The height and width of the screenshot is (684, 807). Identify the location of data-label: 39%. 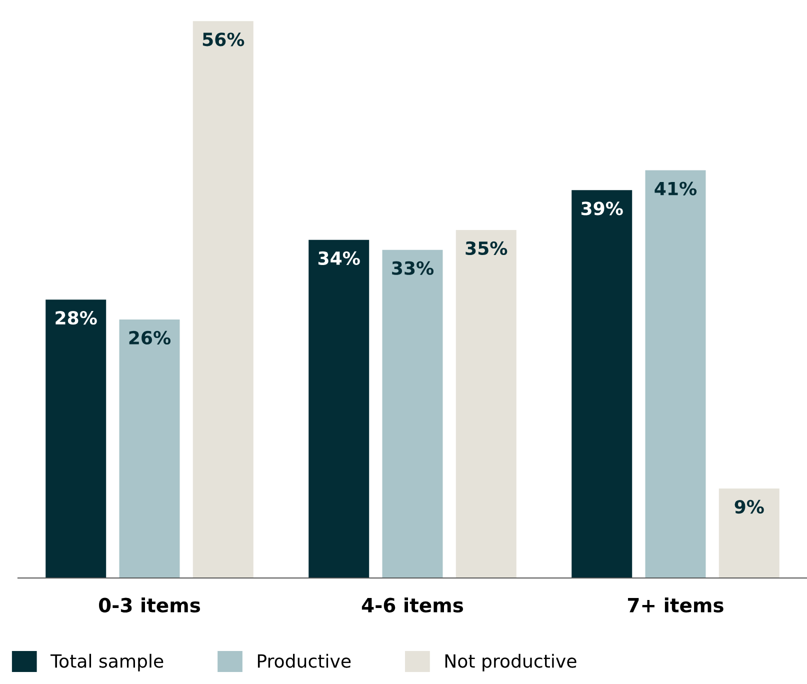
(602, 209).